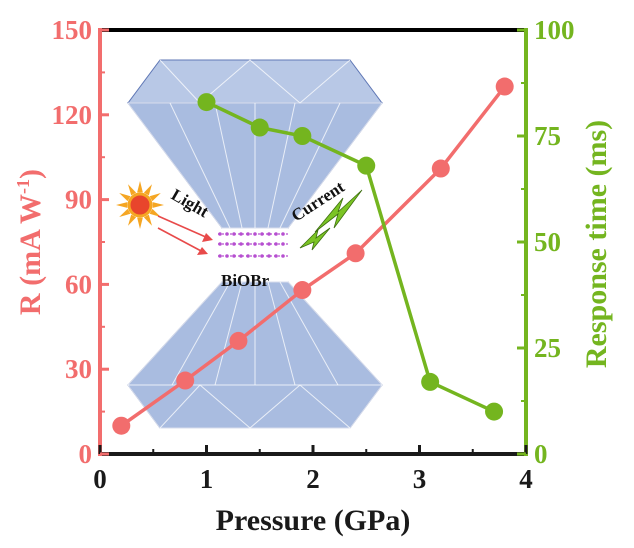 Image resolution: width=634 pixels, height=548 pixels. I want to click on left-y-tick-label: 60, so click(78, 284).